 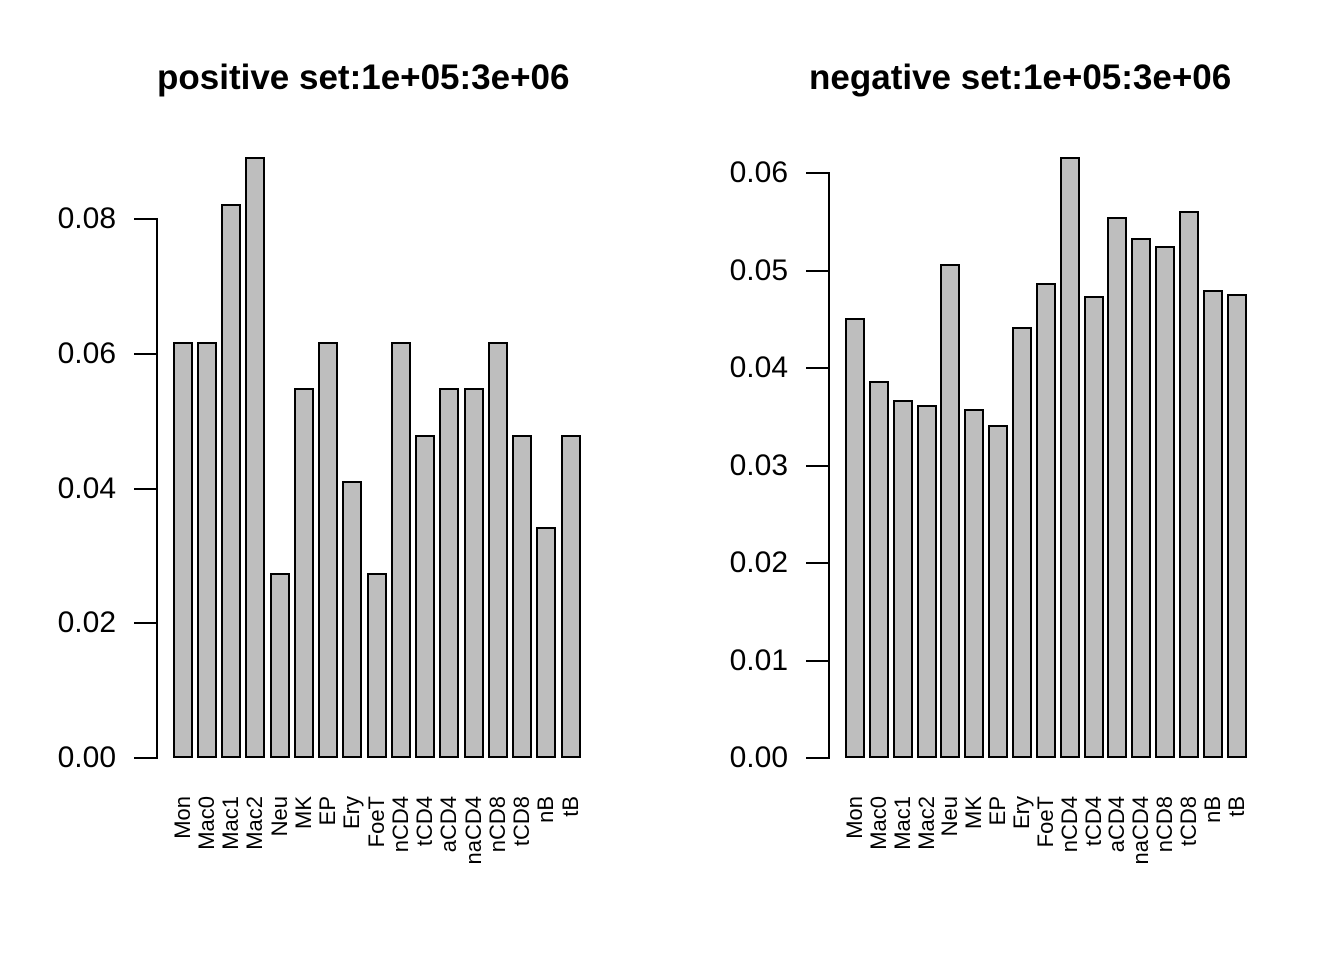 What do you see at coordinates (758, 465) in the screenshot?
I see `y-tick-label: 0.03` at bounding box center [758, 465].